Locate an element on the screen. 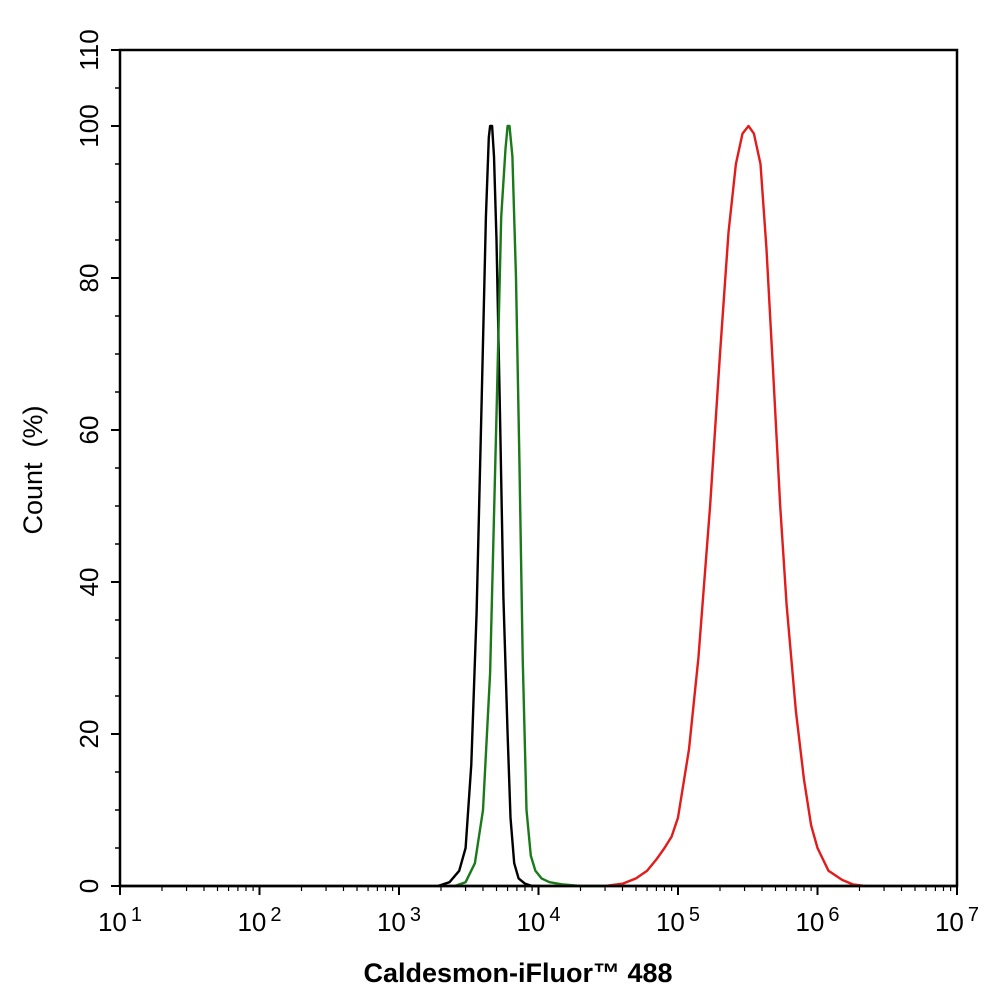 The image size is (994, 1002). y-tick-label: 0 is located at coordinates (89, 886).